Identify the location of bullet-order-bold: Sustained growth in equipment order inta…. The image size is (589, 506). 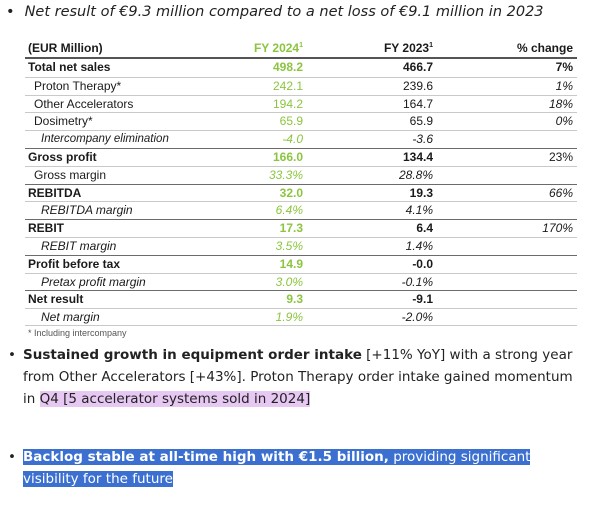
(192, 355).